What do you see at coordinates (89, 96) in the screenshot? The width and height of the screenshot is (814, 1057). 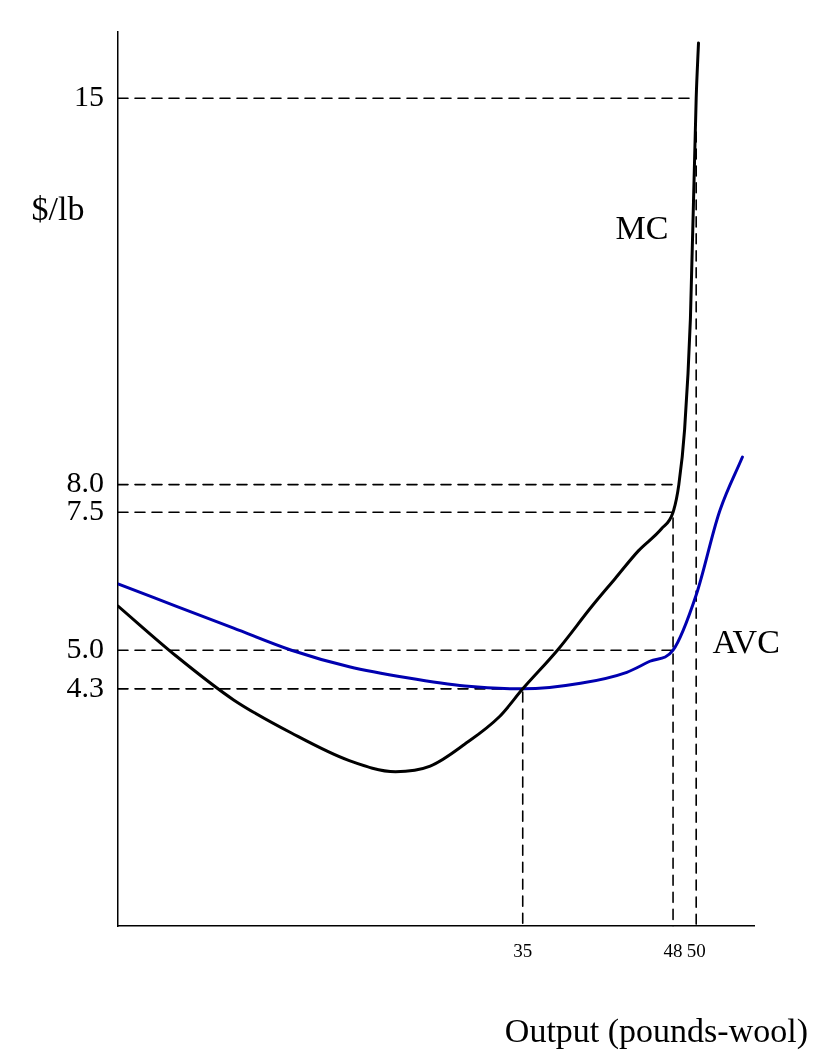 I see `y-tick-label: 15` at bounding box center [89, 96].